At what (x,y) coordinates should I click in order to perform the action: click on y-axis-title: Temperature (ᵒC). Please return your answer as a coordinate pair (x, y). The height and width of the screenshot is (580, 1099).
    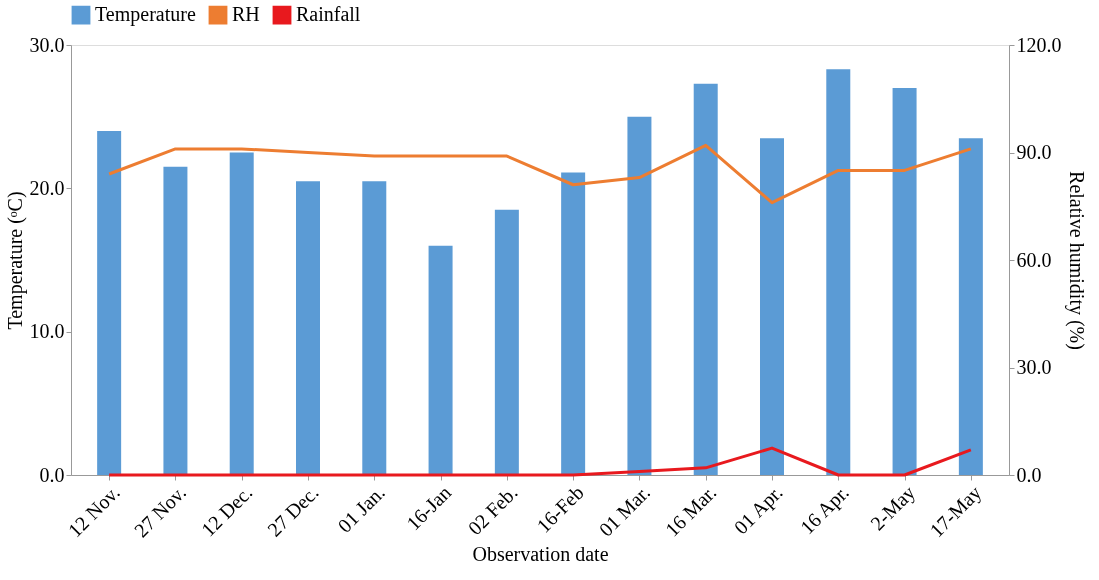
    Looking at the image, I should click on (15, 260).